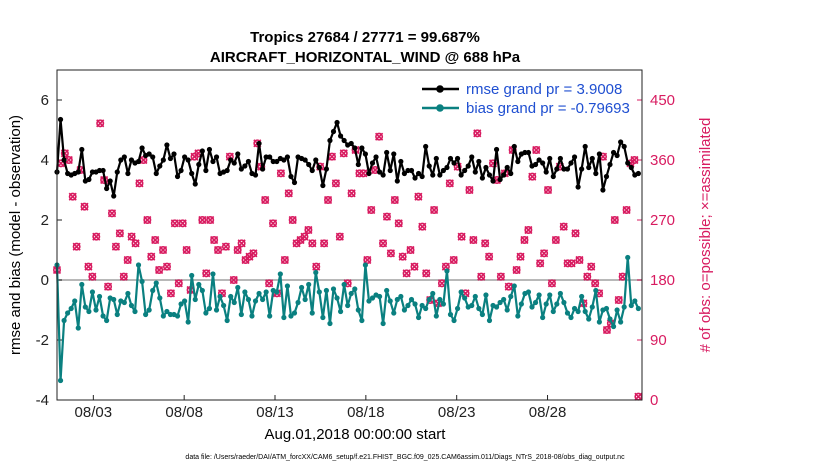 The height and width of the screenshot is (470, 830). I want to click on x-tick-label: 08/03, so click(94, 412).